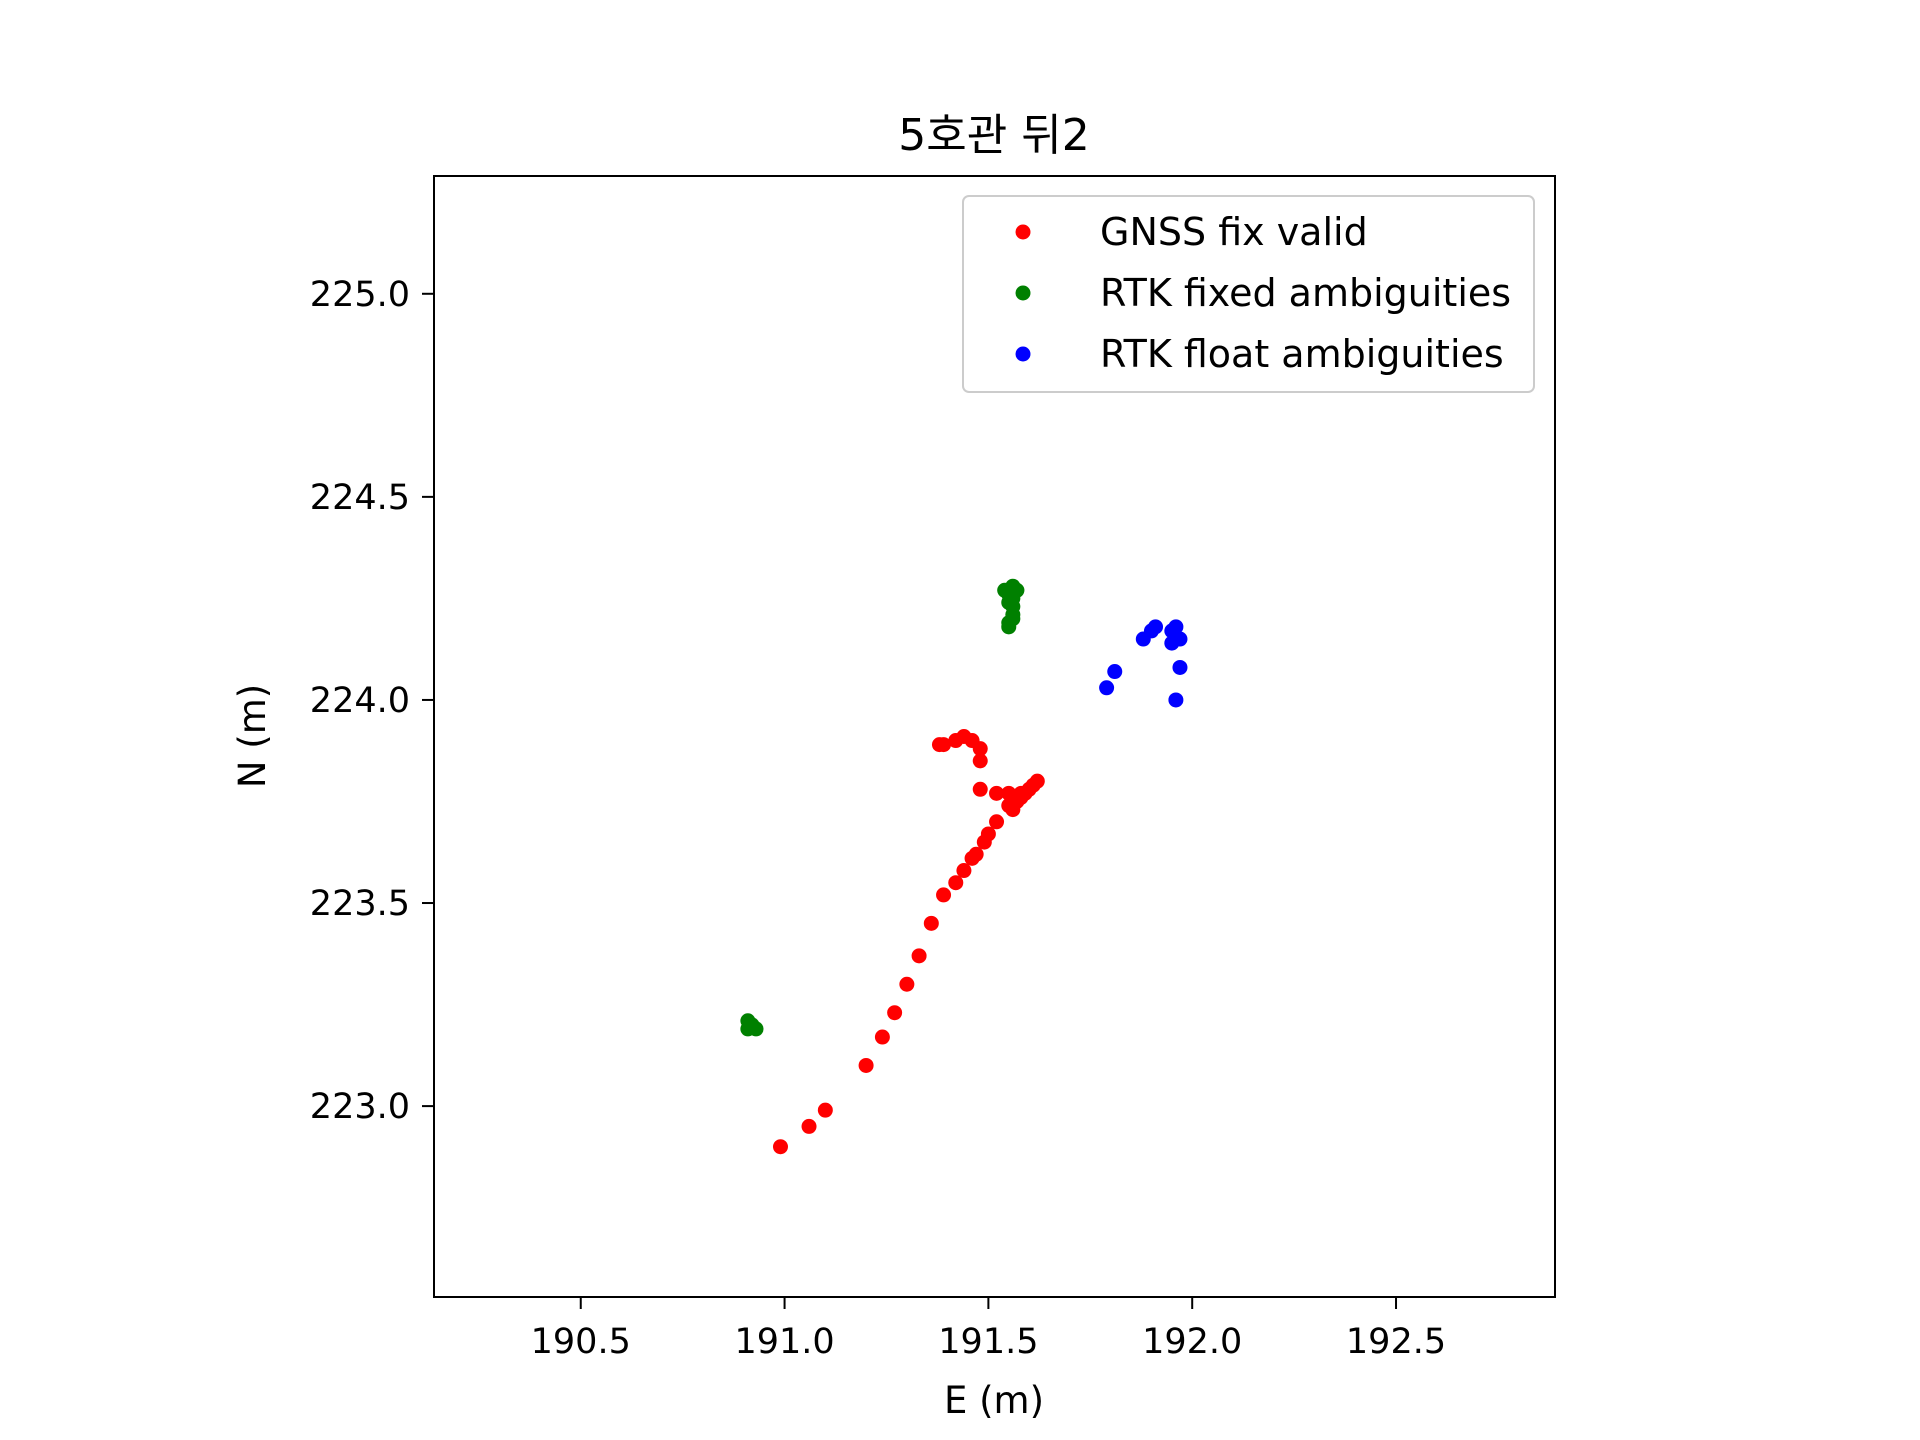  I want to click on data-points, so click(964, 866).